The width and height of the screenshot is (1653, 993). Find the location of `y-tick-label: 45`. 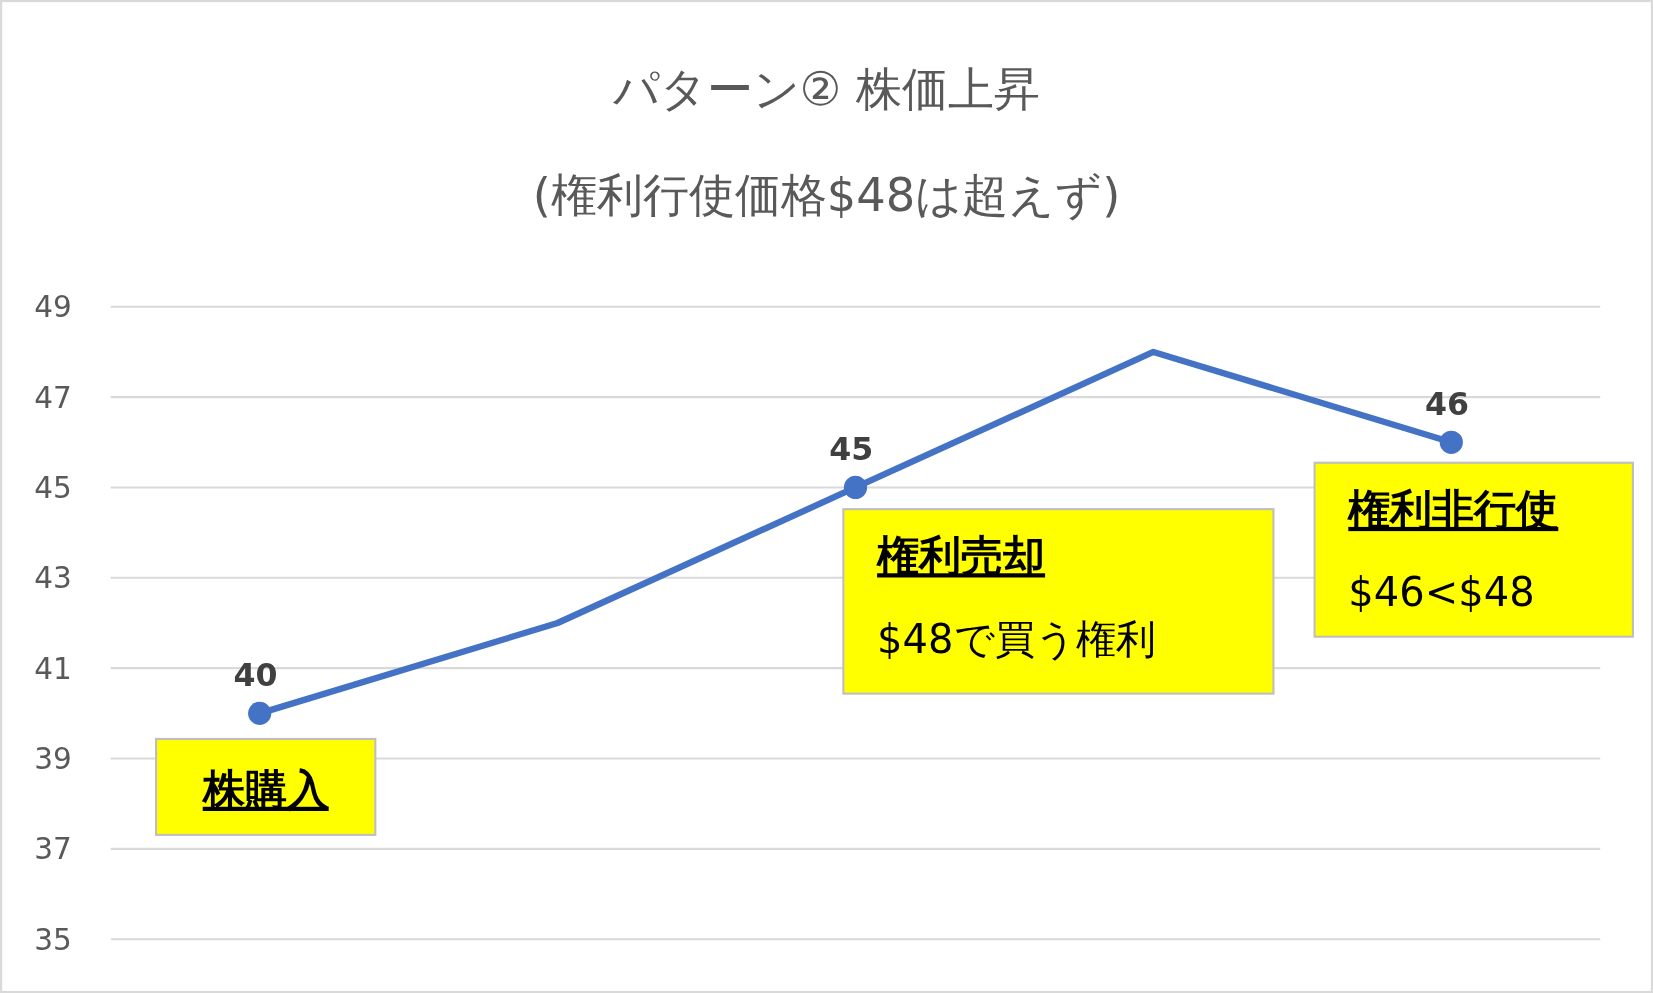

y-tick-label: 45 is located at coordinates (53, 488).